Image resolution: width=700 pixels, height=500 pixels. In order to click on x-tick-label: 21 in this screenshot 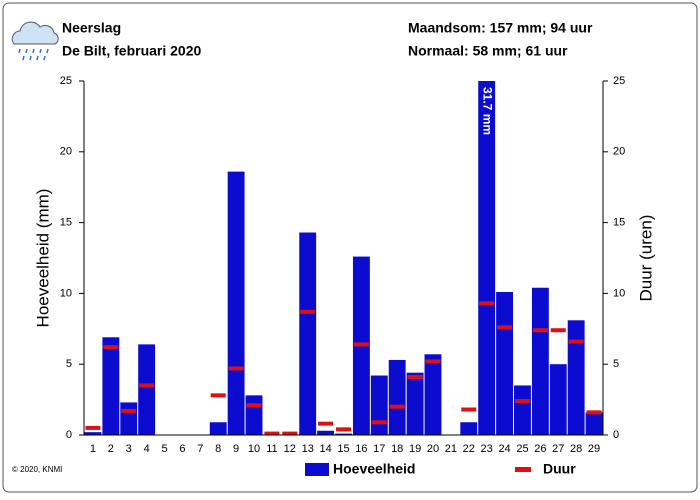, I will do `click(451, 449)`.